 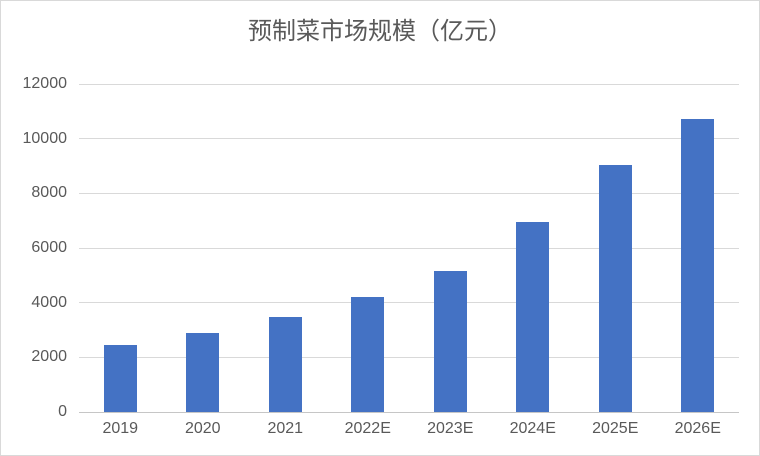 What do you see at coordinates (120, 428) in the screenshot?
I see `x-axis-category-label: 2019` at bounding box center [120, 428].